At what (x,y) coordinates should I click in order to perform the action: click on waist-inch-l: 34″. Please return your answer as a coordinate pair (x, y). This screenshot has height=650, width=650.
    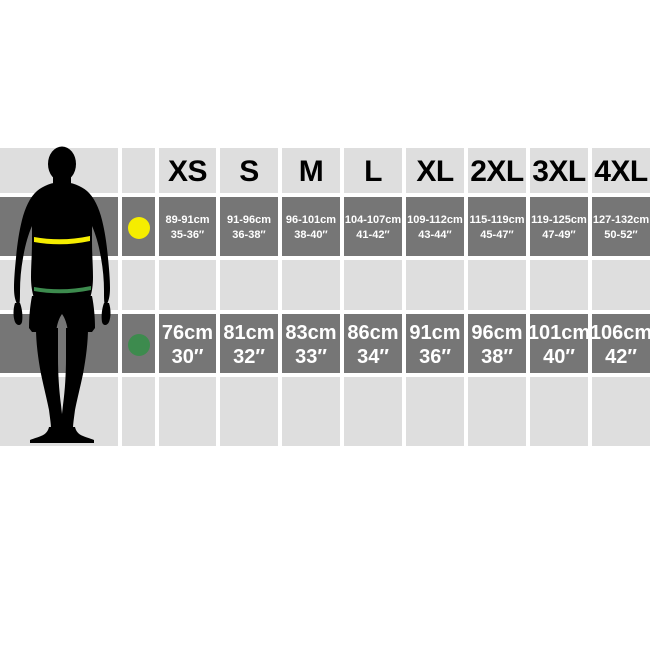
    Looking at the image, I should click on (373, 356).